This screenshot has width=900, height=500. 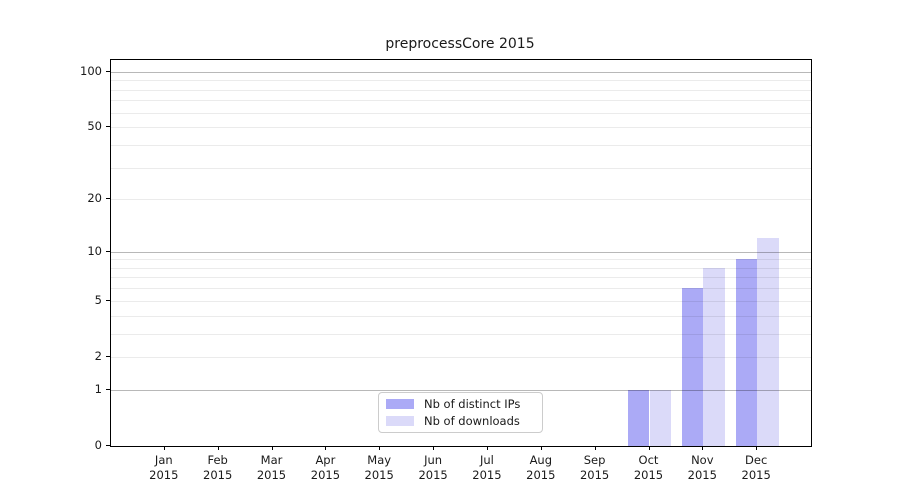 What do you see at coordinates (487, 467) in the screenshot?
I see `x-tick-label-jul: Jul 2015` at bounding box center [487, 467].